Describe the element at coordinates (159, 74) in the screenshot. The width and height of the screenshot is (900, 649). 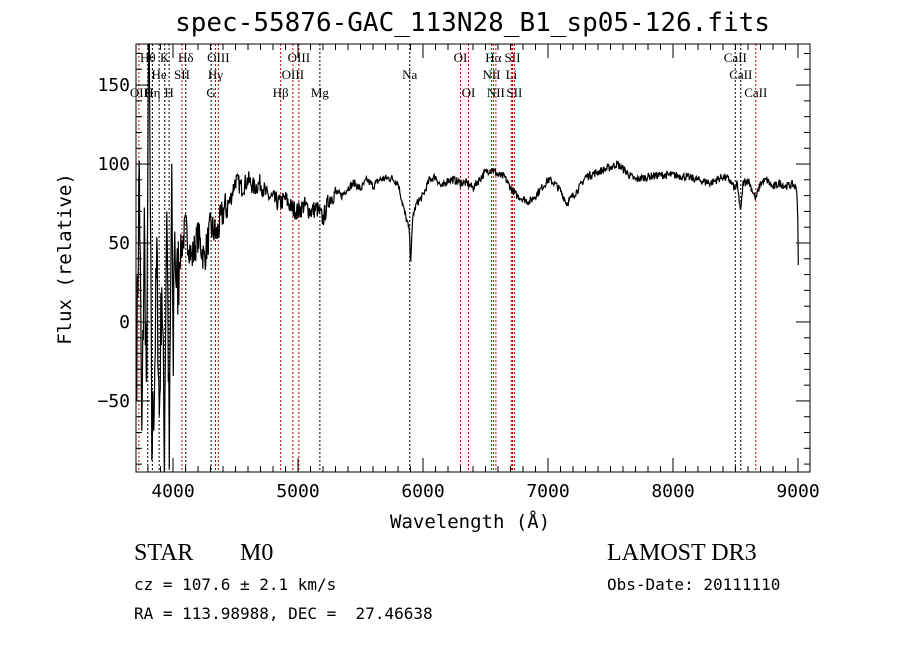
I see `spectral-line-label-He: He` at that location.